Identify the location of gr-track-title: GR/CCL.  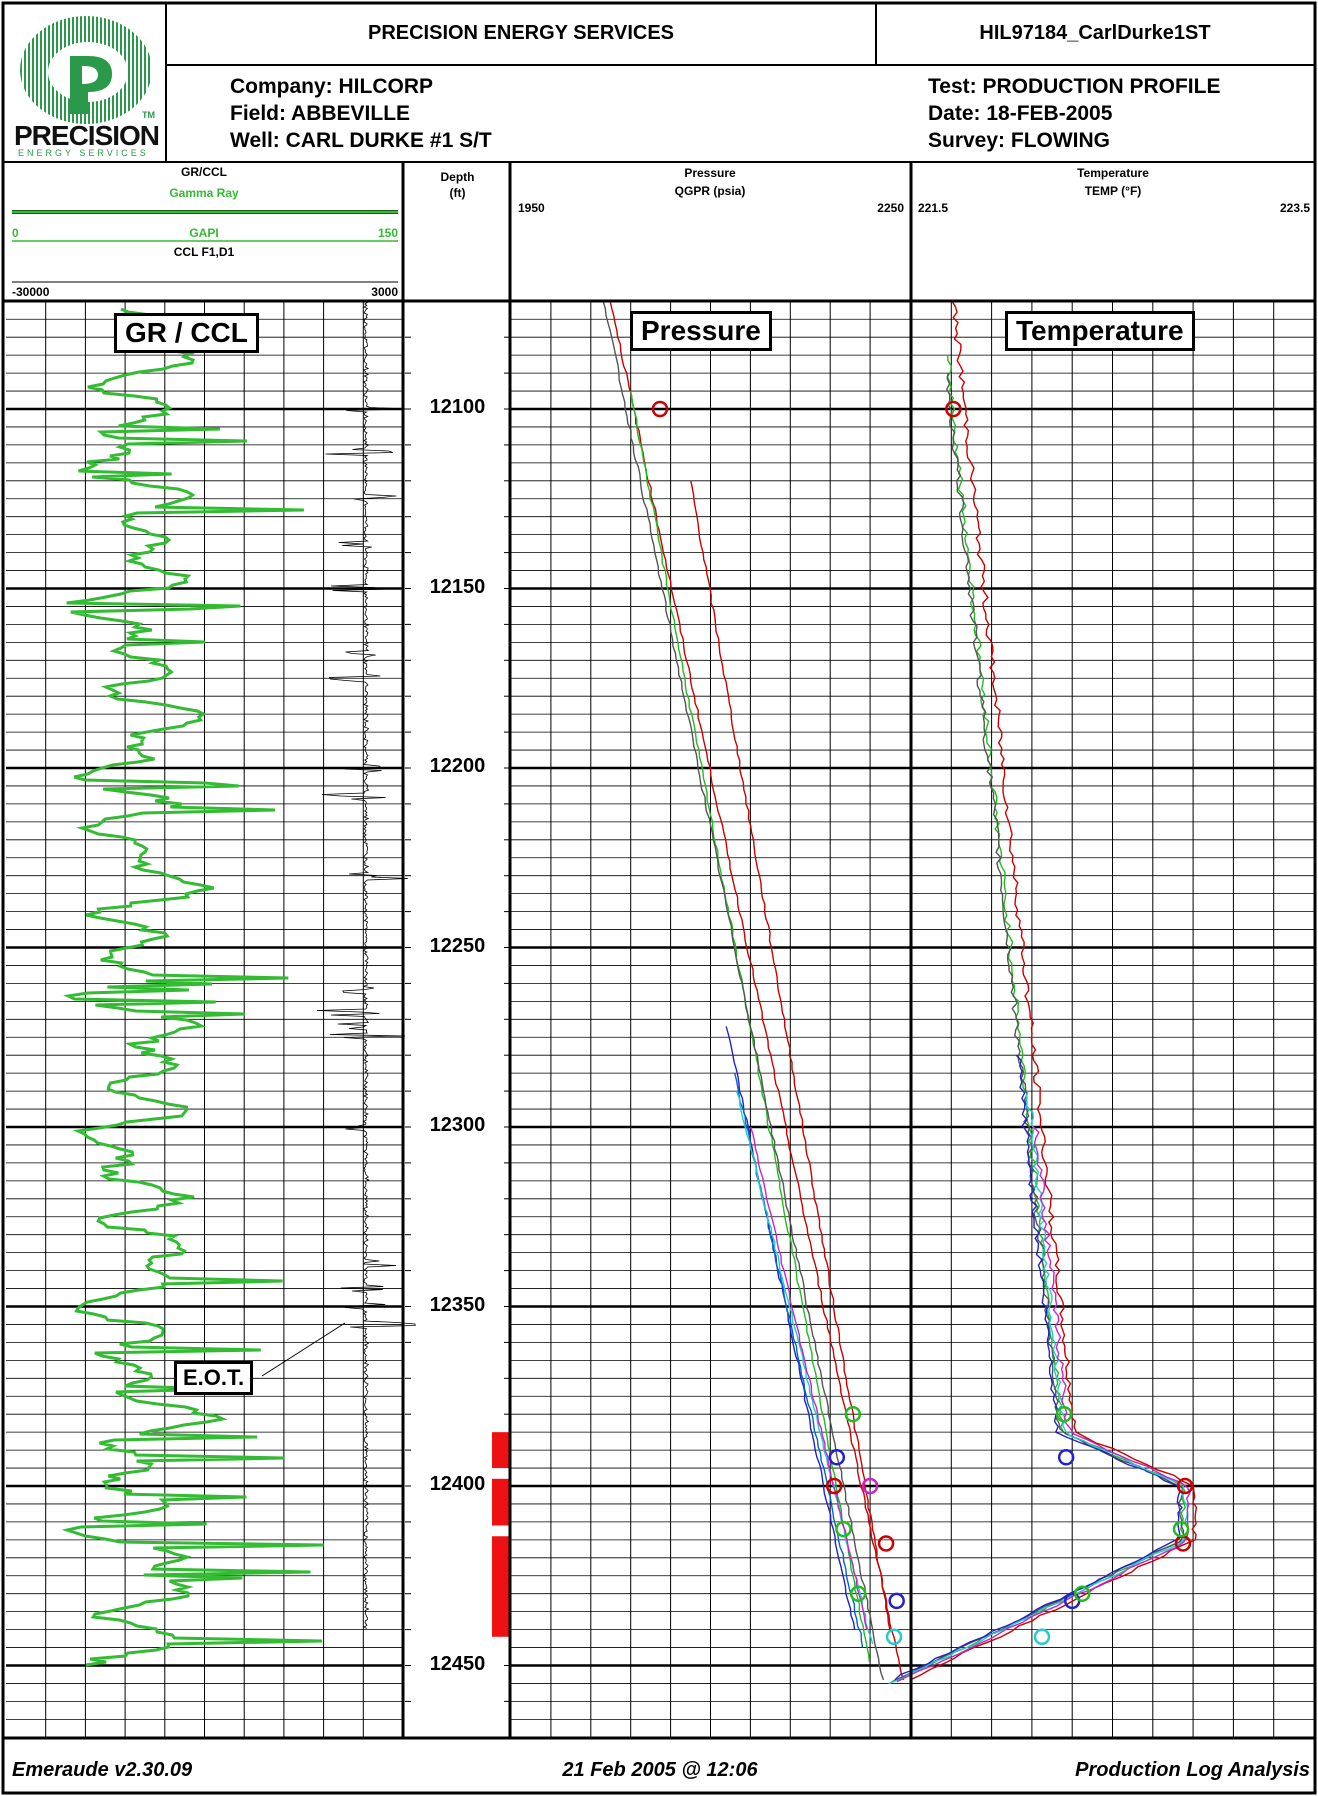
(204, 172).